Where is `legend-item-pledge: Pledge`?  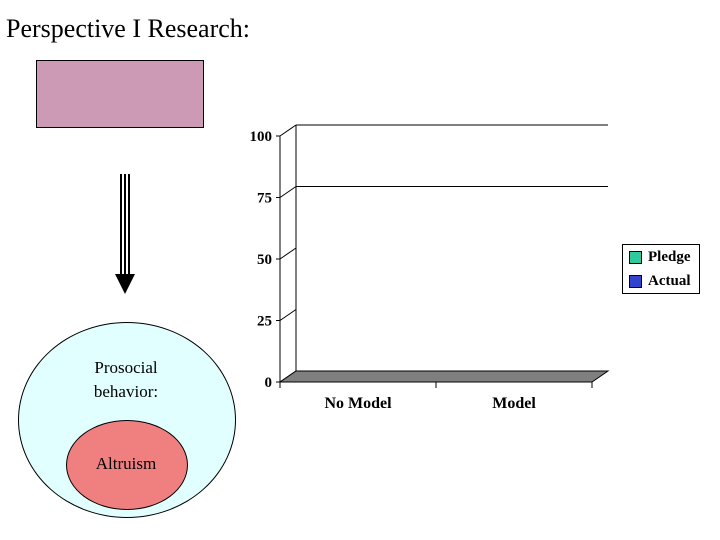
legend-item-pledge: Pledge is located at coordinates (661, 257).